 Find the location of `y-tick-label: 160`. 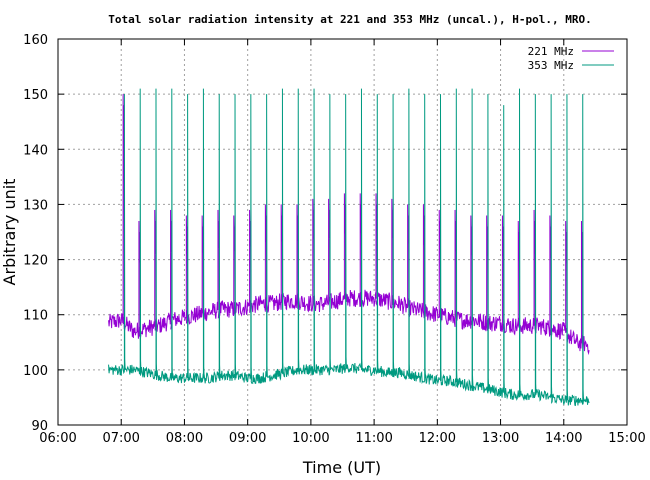

y-tick-label: 160 is located at coordinates (35, 40).